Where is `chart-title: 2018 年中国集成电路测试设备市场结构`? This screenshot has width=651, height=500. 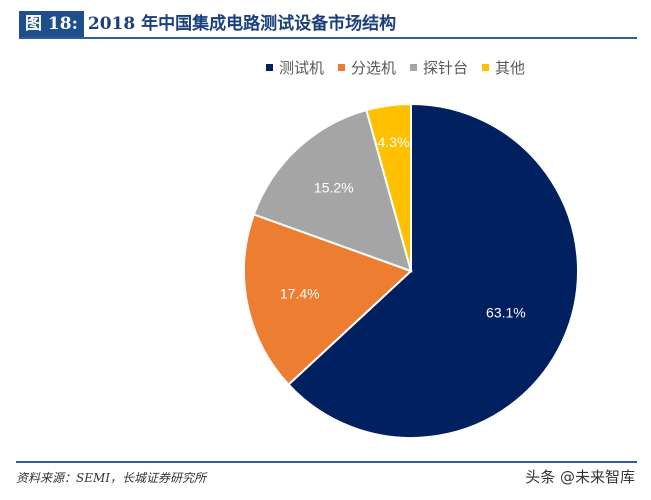
chart-title: 2018 年中国集成电路测试设备市场结构 is located at coordinates (242, 24).